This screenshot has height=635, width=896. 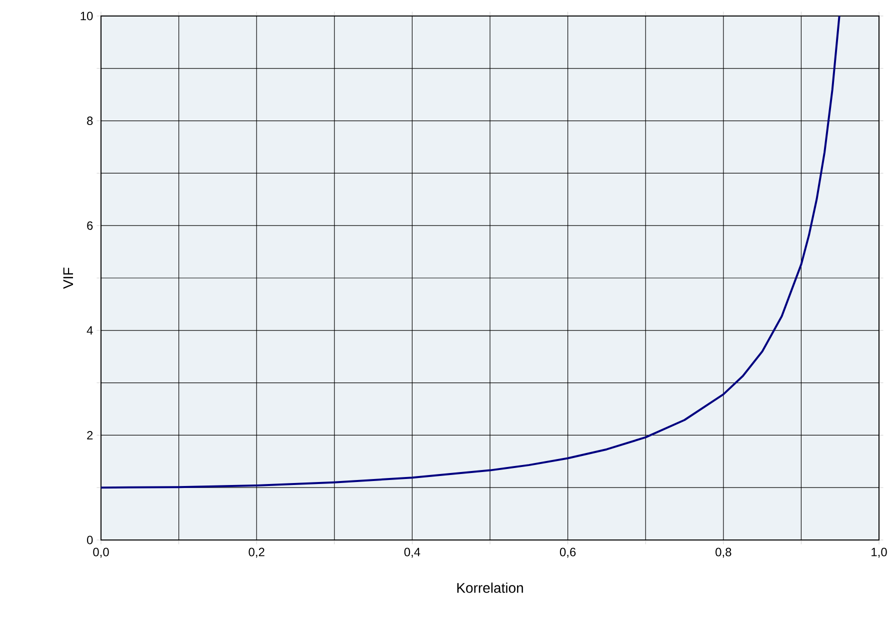 I want to click on y-tick-label: 0, so click(x=90, y=540).